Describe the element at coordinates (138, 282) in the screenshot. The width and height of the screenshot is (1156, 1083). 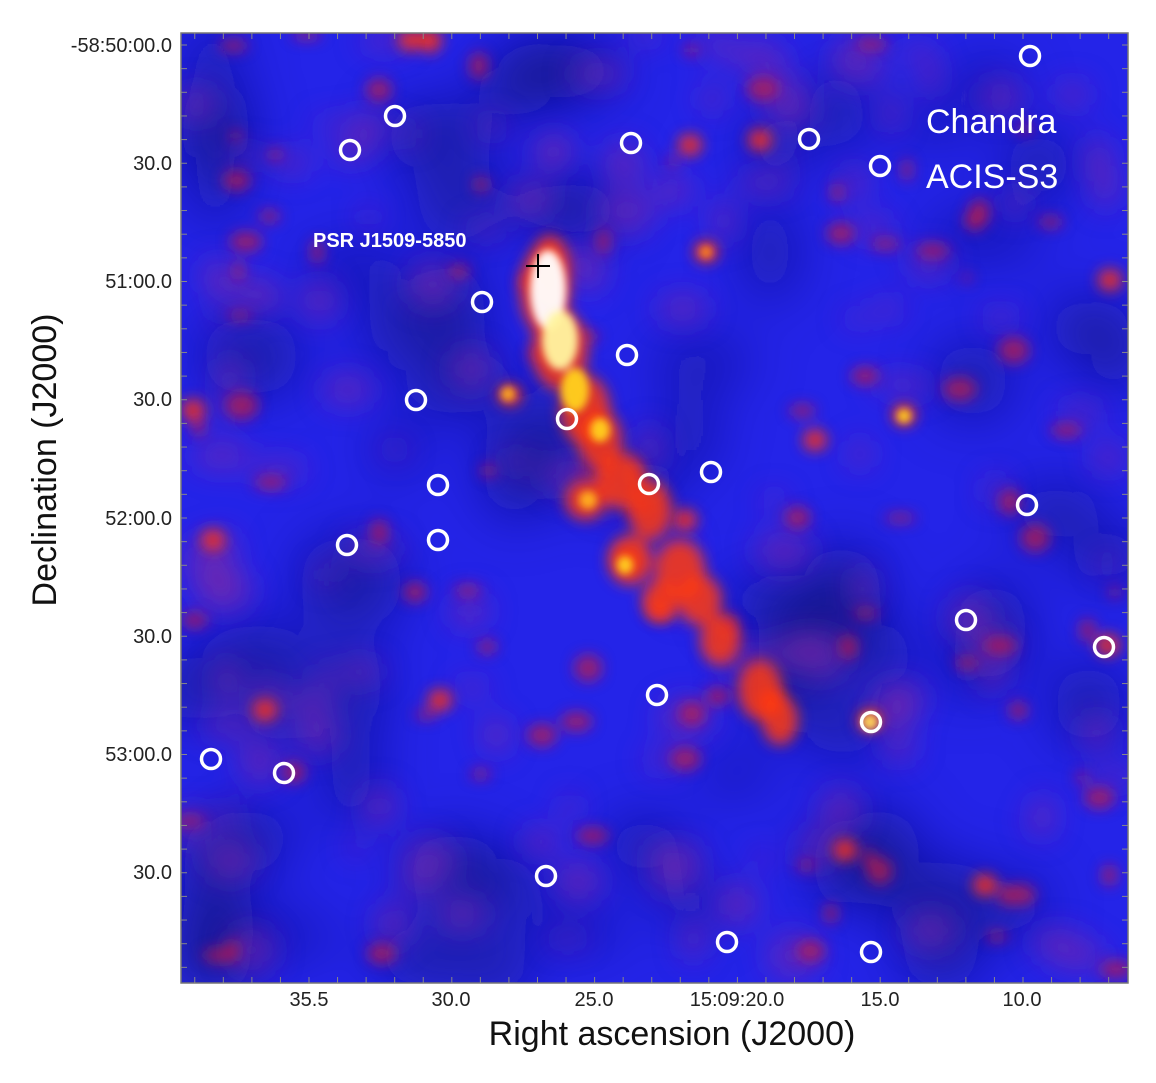
I see `y-tick-label: 51:00.0` at that location.